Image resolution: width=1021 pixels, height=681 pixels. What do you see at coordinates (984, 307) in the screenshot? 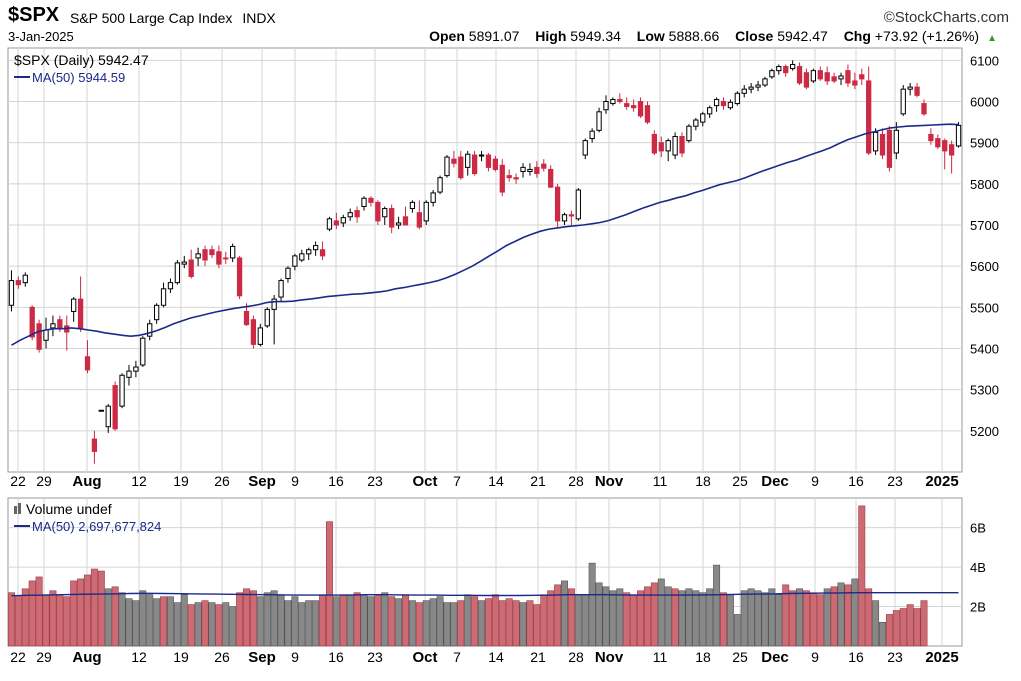
I see `price-tick-label: 5500` at bounding box center [984, 307].